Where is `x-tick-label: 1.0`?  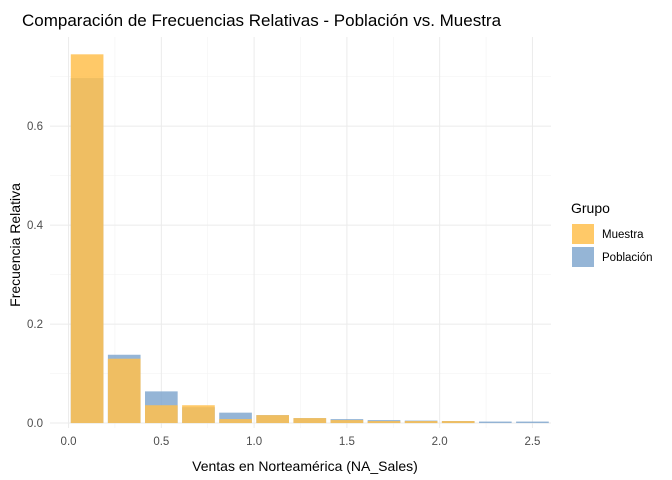
x-tick-label: 1.0 is located at coordinates (254, 442).